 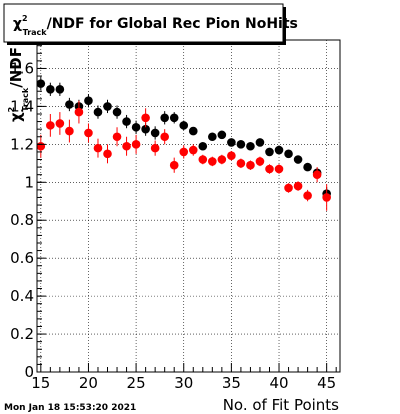 What do you see at coordinates (35, 32) in the screenshot?
I see `title-subscript: Track` at bounding box center [35, 32].